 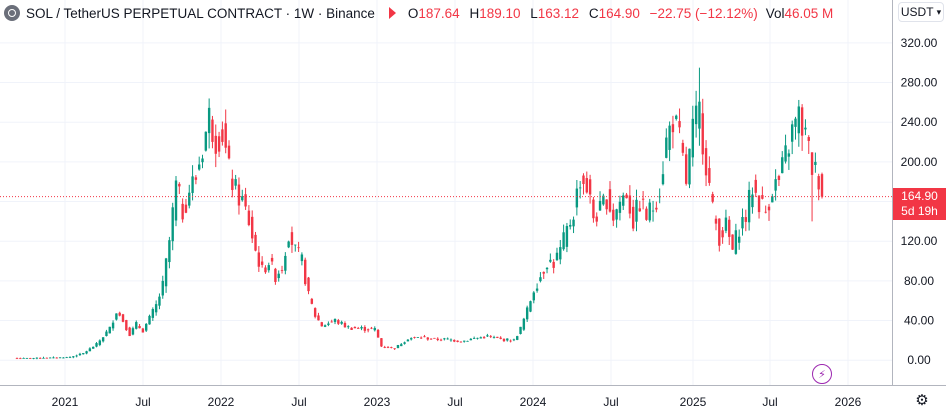 What do you see at coordinates (693, 402) in the screenshot?
I see `x-tick-label: 2025` at bounding box center [693, 402].